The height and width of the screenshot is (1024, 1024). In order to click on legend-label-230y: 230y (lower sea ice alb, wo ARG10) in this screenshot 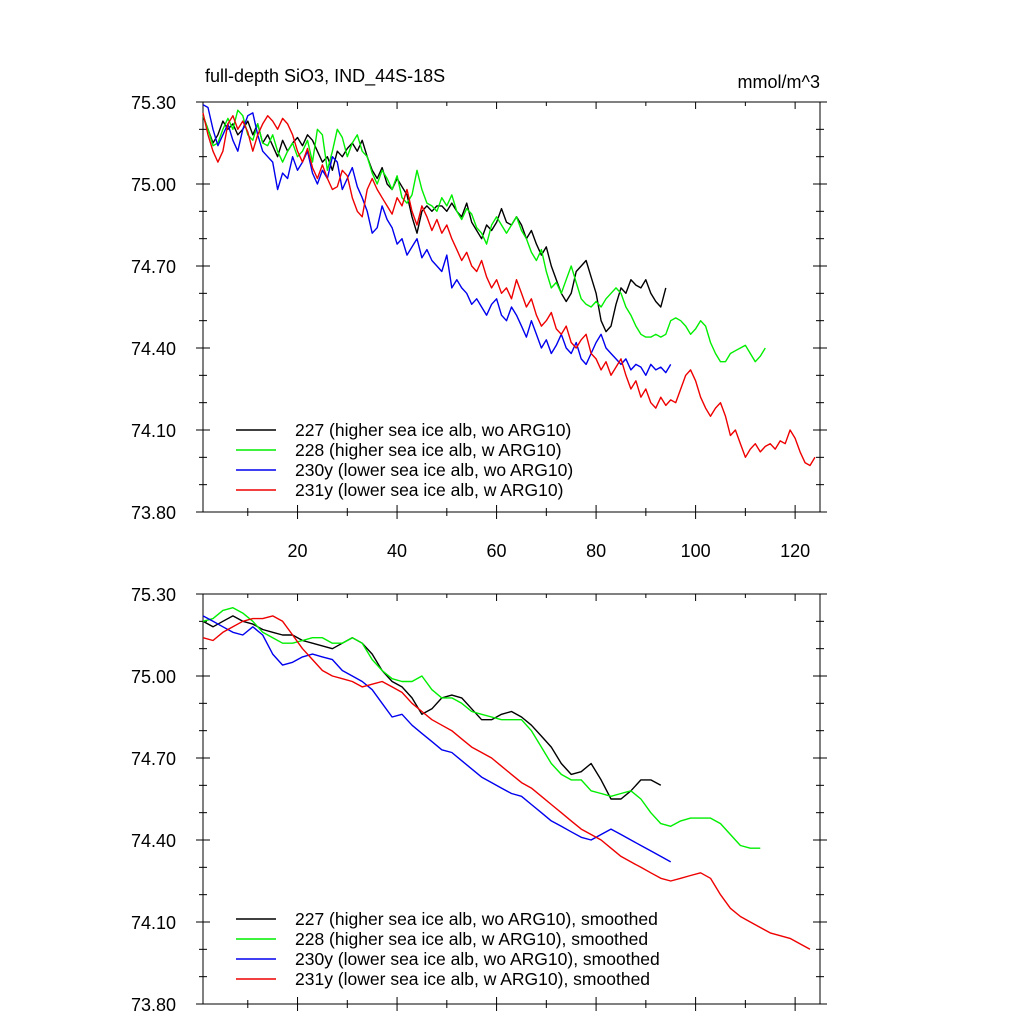, I will do `click(434, 470)`.